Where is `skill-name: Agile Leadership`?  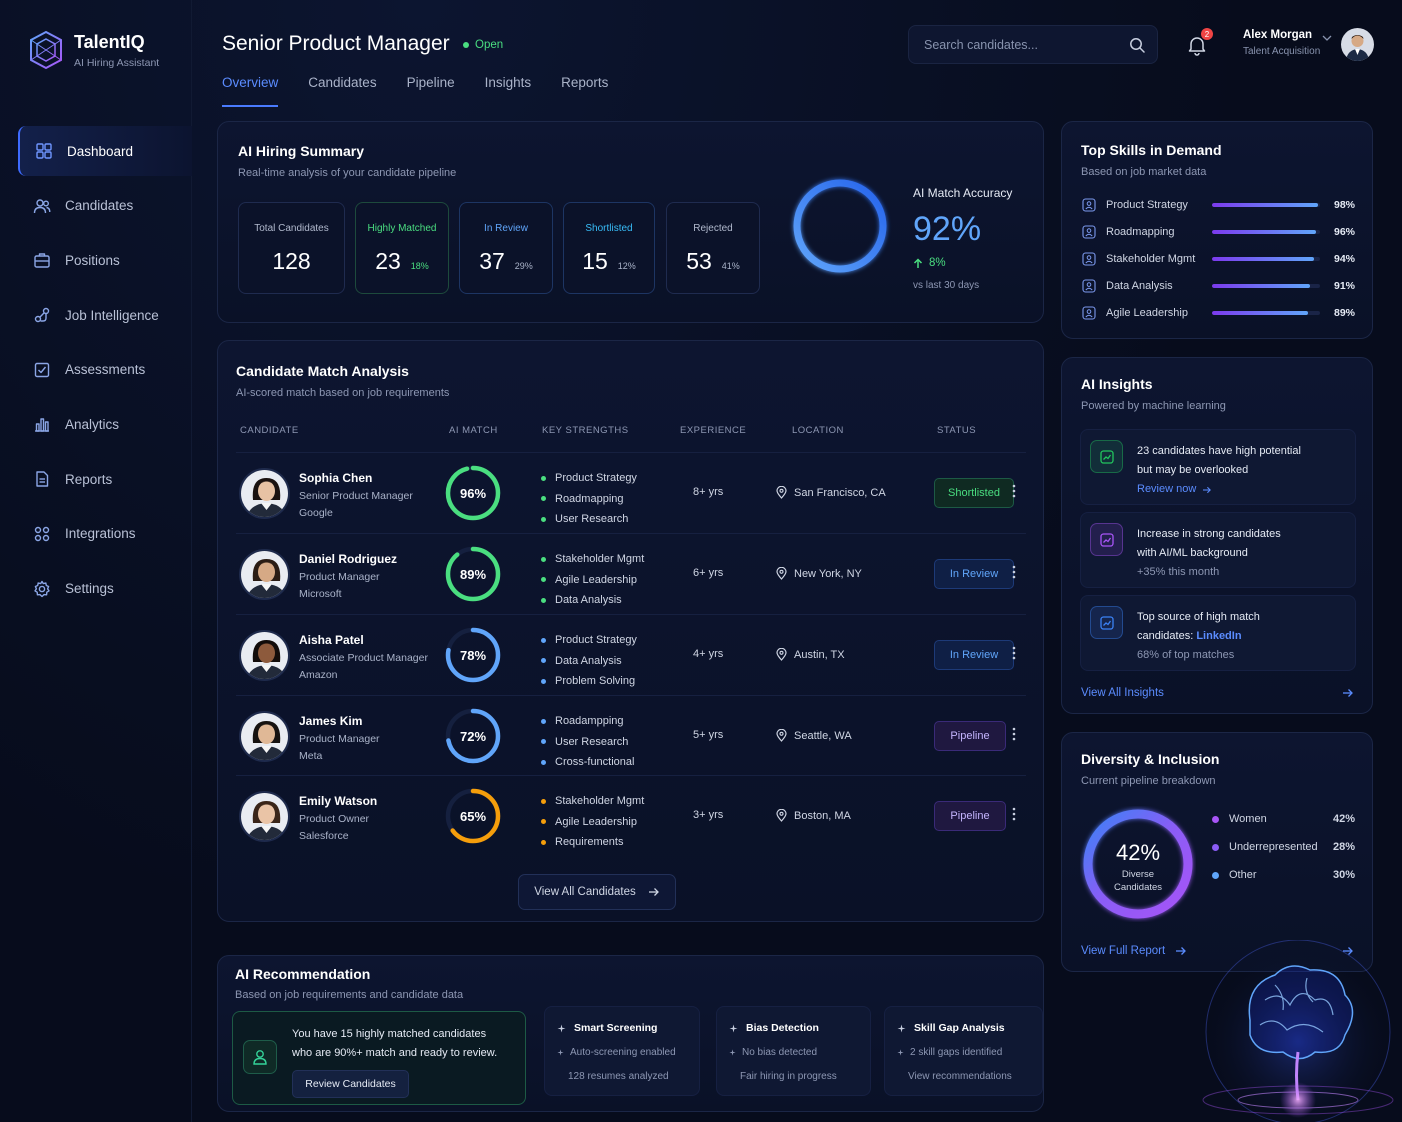 skill-name: Agile Leadership is located at coordinates (1147, 313).